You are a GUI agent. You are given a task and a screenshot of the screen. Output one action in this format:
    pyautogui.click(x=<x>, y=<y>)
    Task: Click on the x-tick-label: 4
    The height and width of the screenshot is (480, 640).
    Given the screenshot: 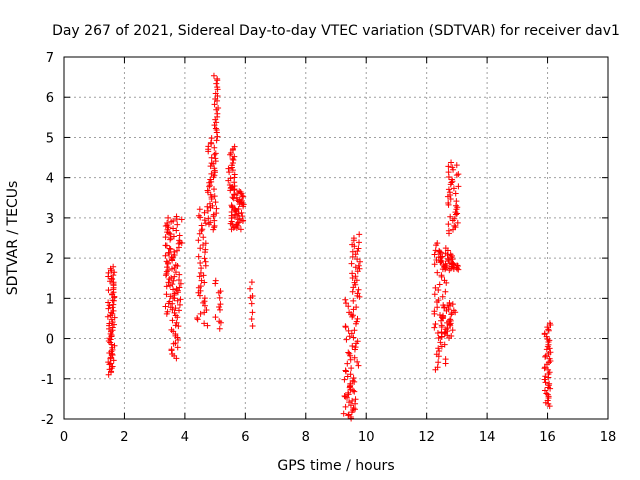 What is the action you would take?
    pyautogui.click(x=185, y=437)
    